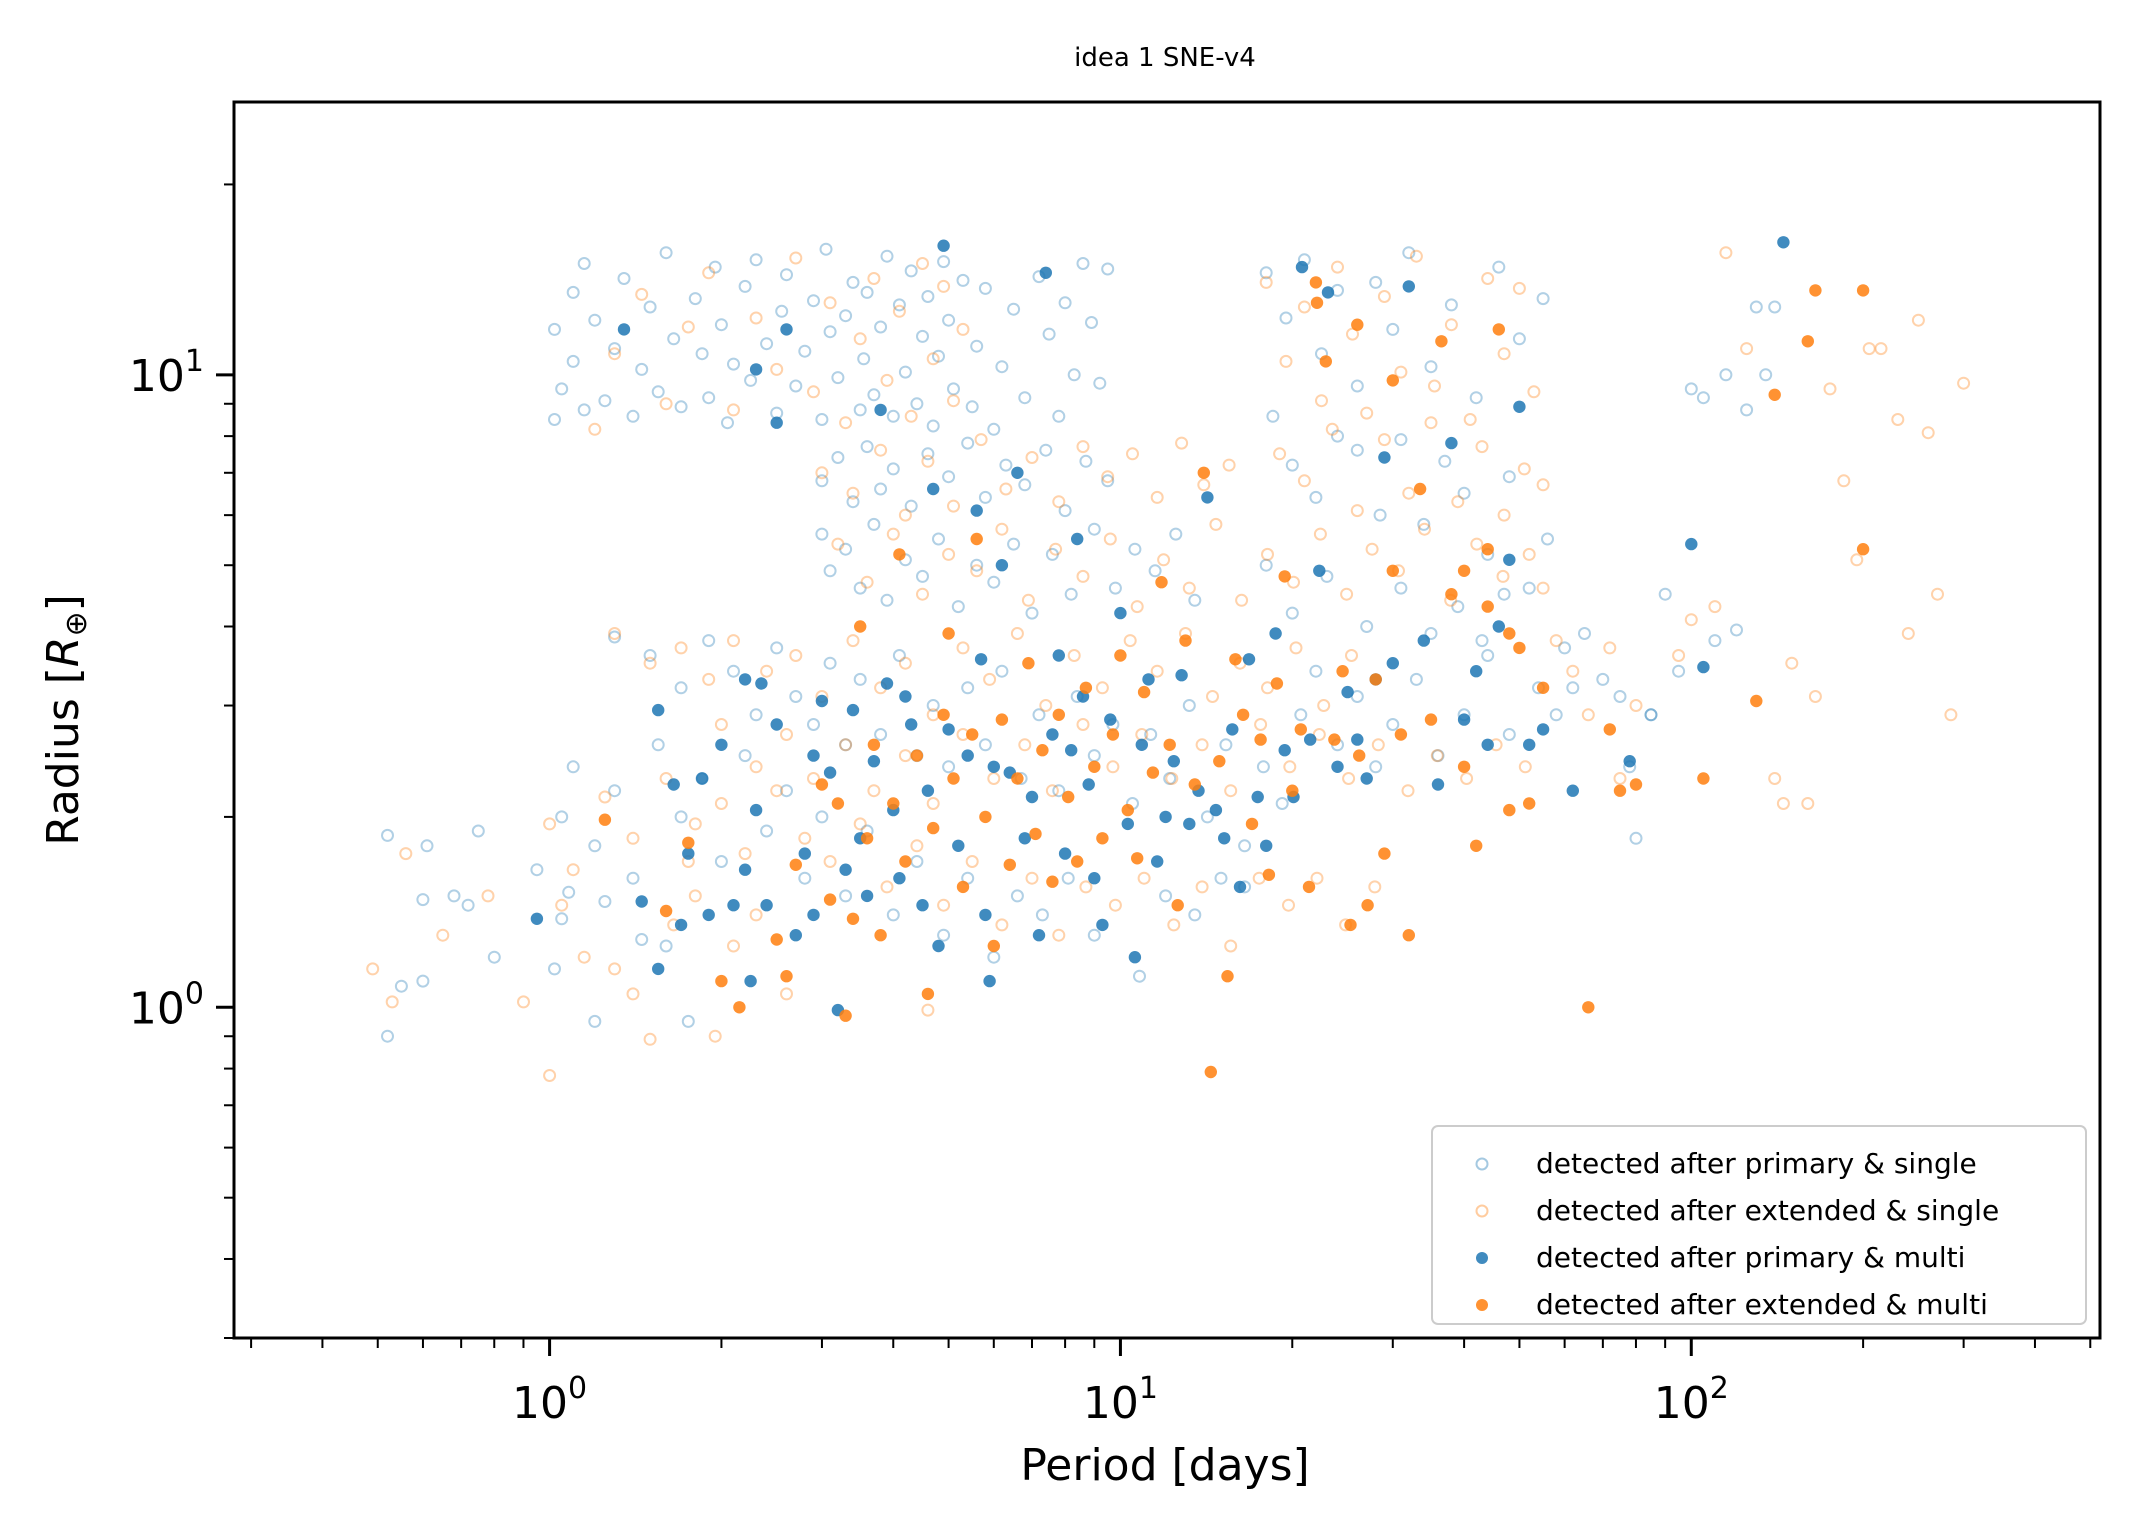 The width and height of the screenshot is (2132, 1526). What do you see at coordinates (1164, 1465) in the screenshot?
I see `x-axis-label: Period [days]` at bounding box center [1164, 1465].